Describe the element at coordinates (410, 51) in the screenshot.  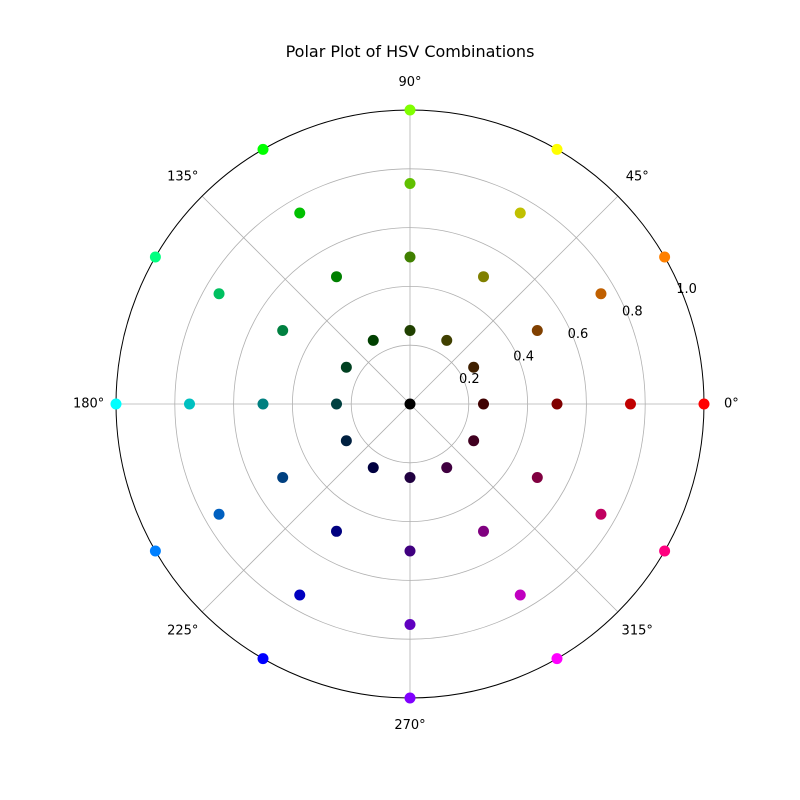
I see `chart-title: Polar Plot of HSV Combinations` at that location.